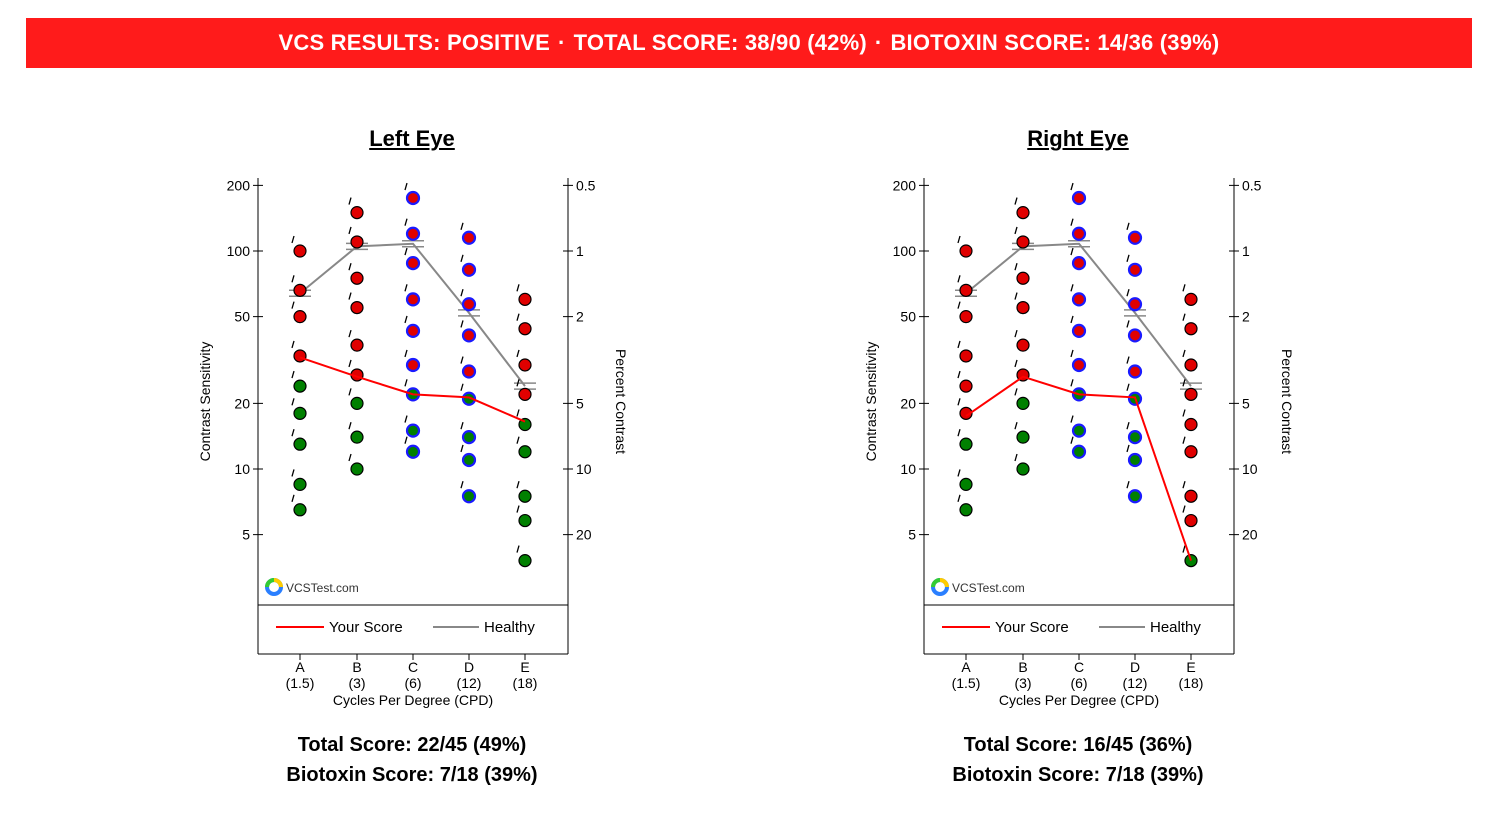 The image size is (1498, 826). What do you see at coordinates (1078, 468) in the screenshot?
I see `your-score-series-line` at bounding box center [1078, 468].